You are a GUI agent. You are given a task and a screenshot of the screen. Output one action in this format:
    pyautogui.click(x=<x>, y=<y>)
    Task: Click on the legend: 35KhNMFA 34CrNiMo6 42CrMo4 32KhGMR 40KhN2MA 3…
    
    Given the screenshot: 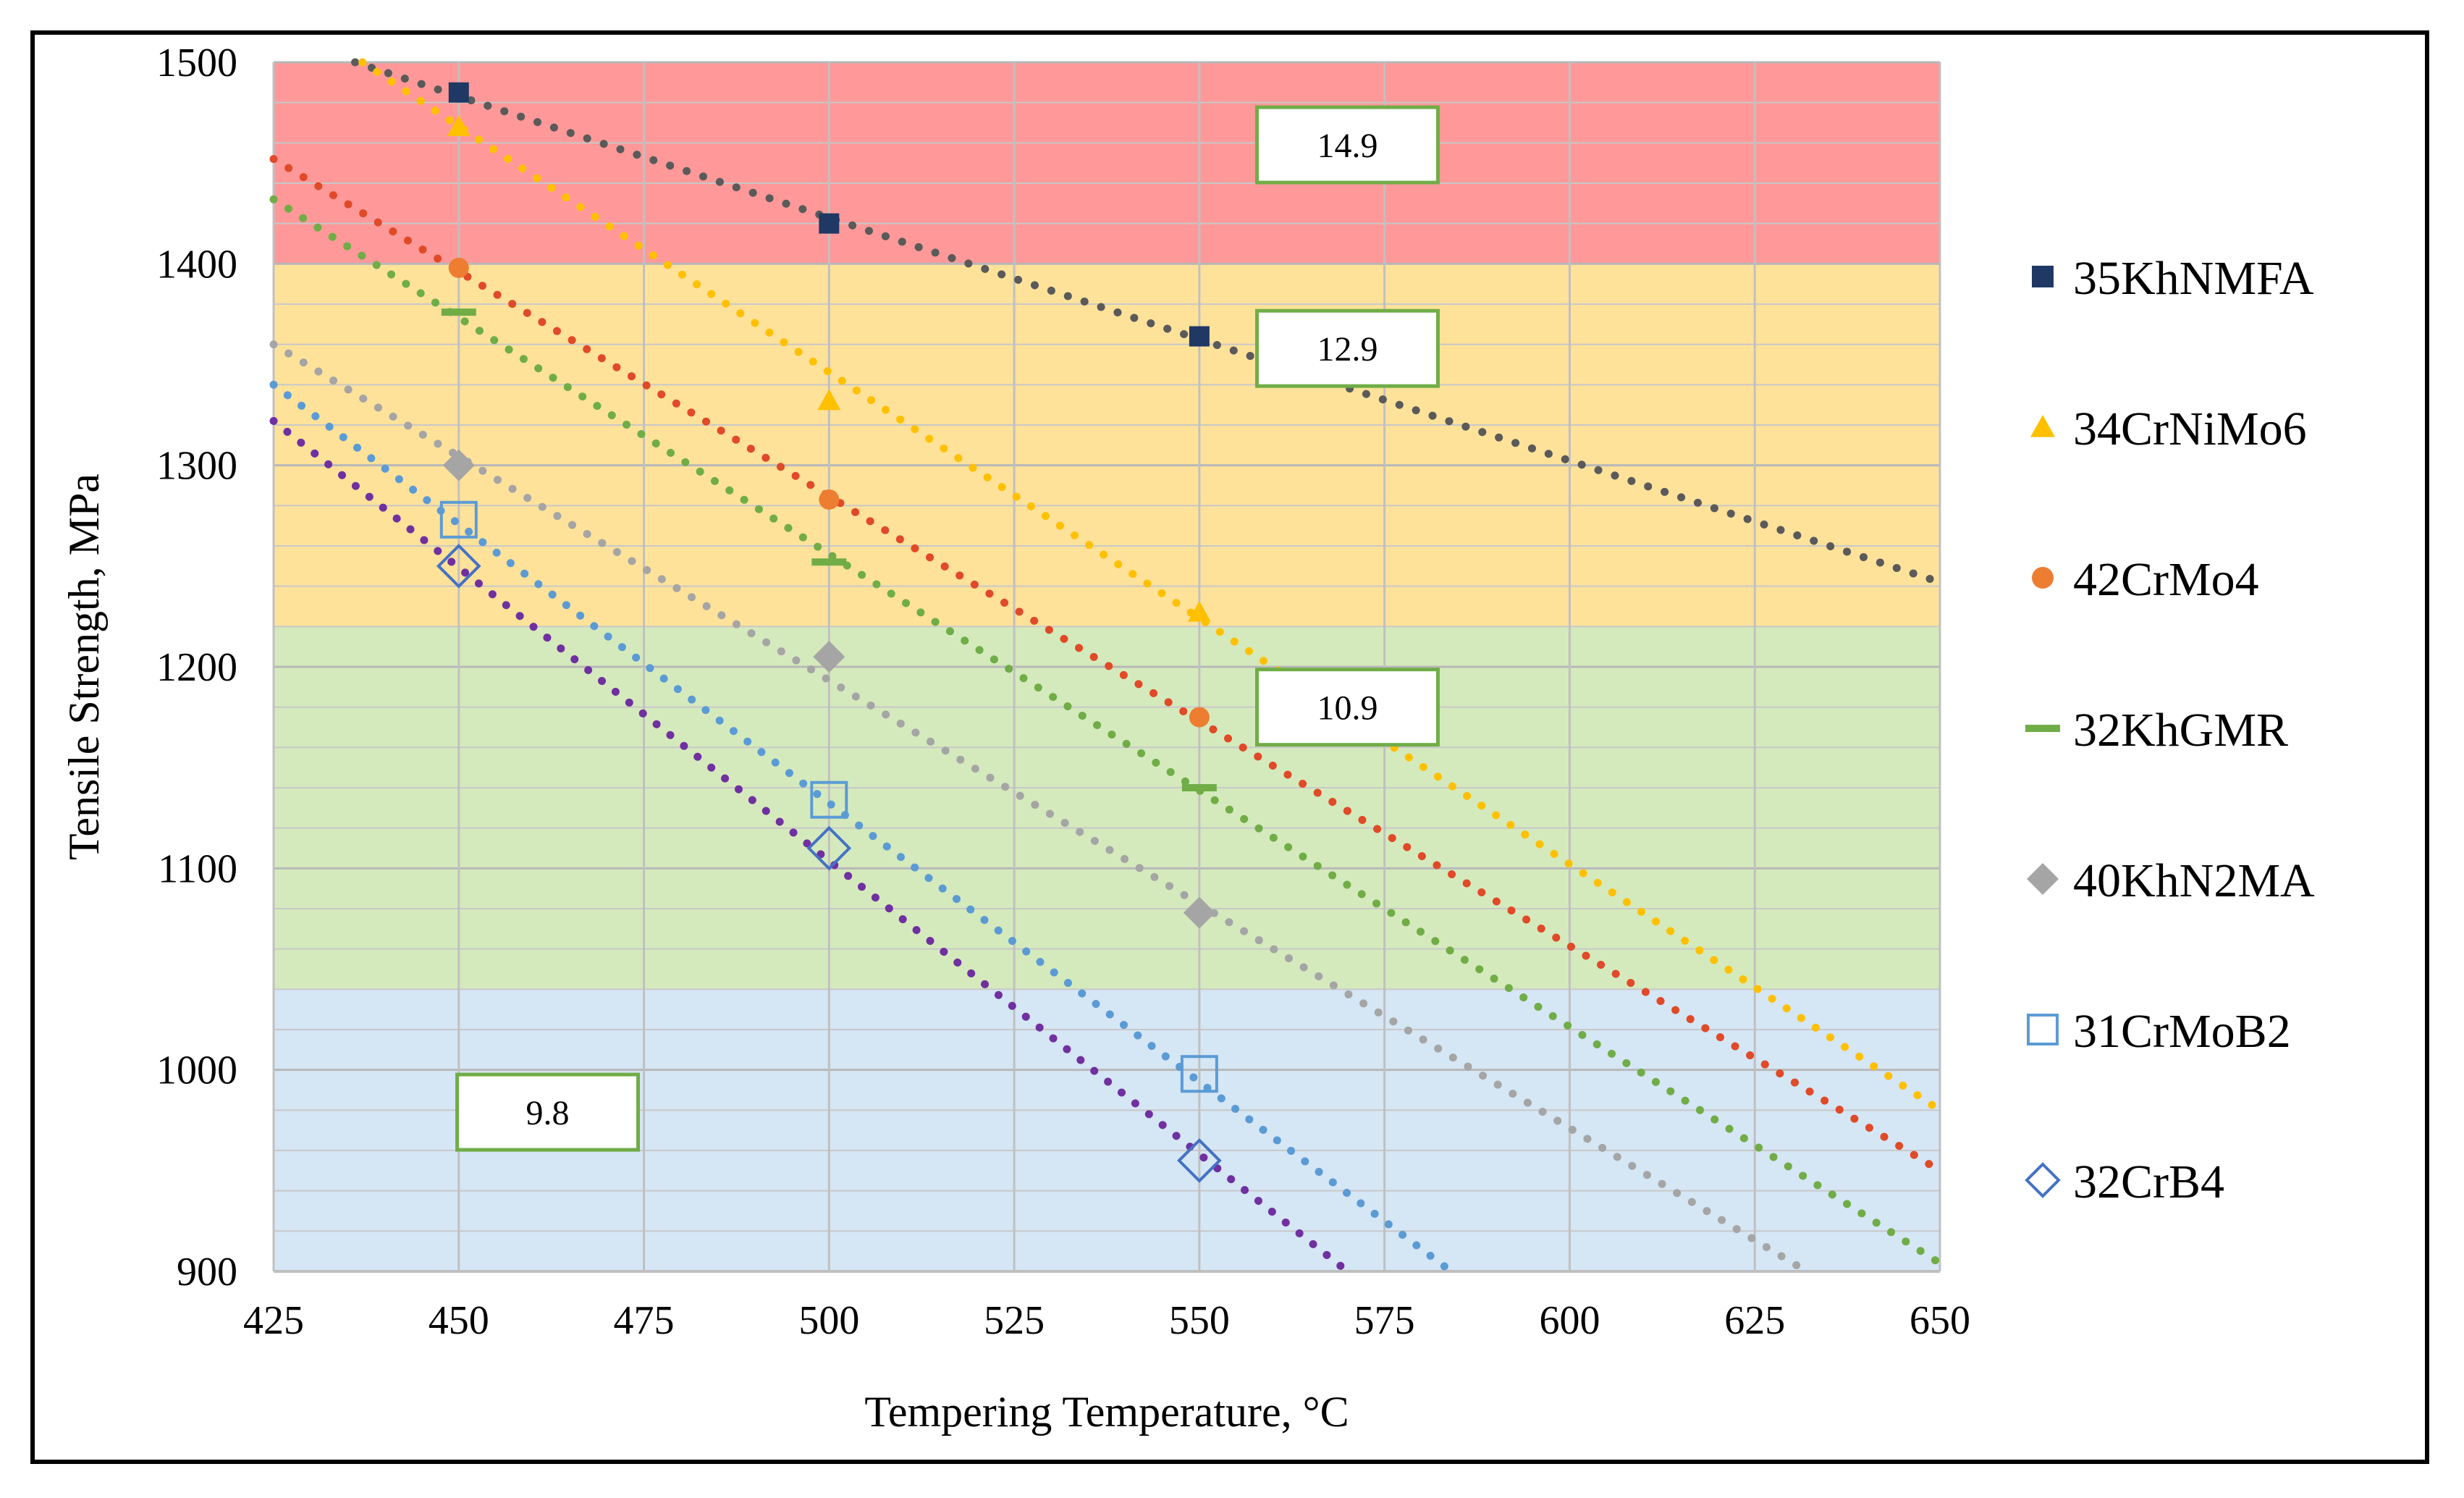 What is the action you would take?
    pyautogui.click(x=2170, y=730)
    